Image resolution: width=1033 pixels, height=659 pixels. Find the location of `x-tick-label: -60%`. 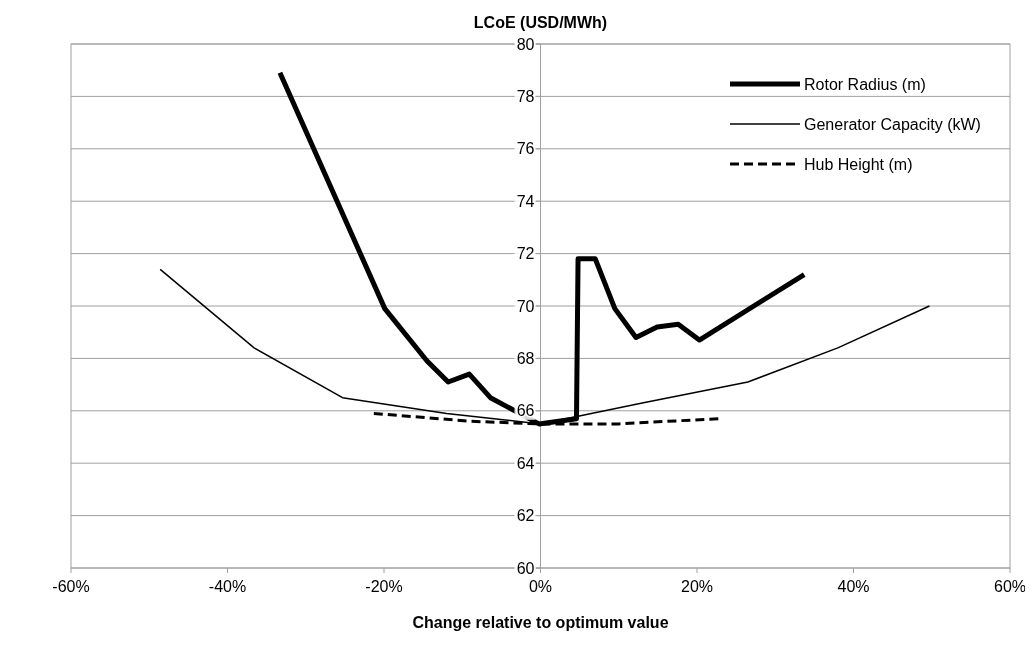

x-tick-label: -60% is located at coordinates (71, 586).